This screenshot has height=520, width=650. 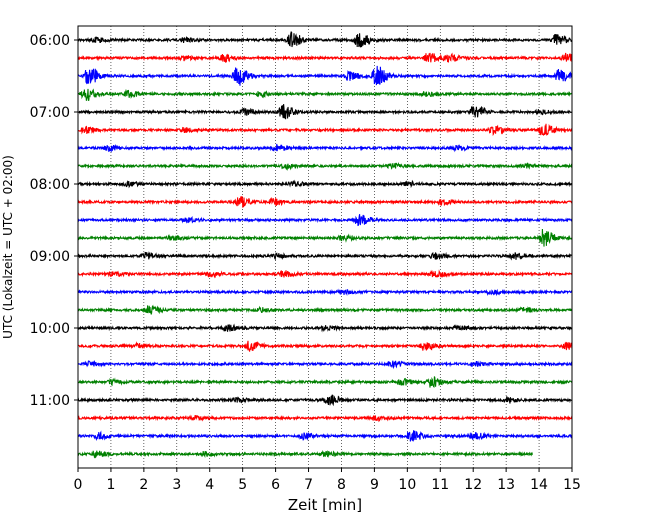 I want to click on x-tick-label: 12, so click(x=473, y=485).